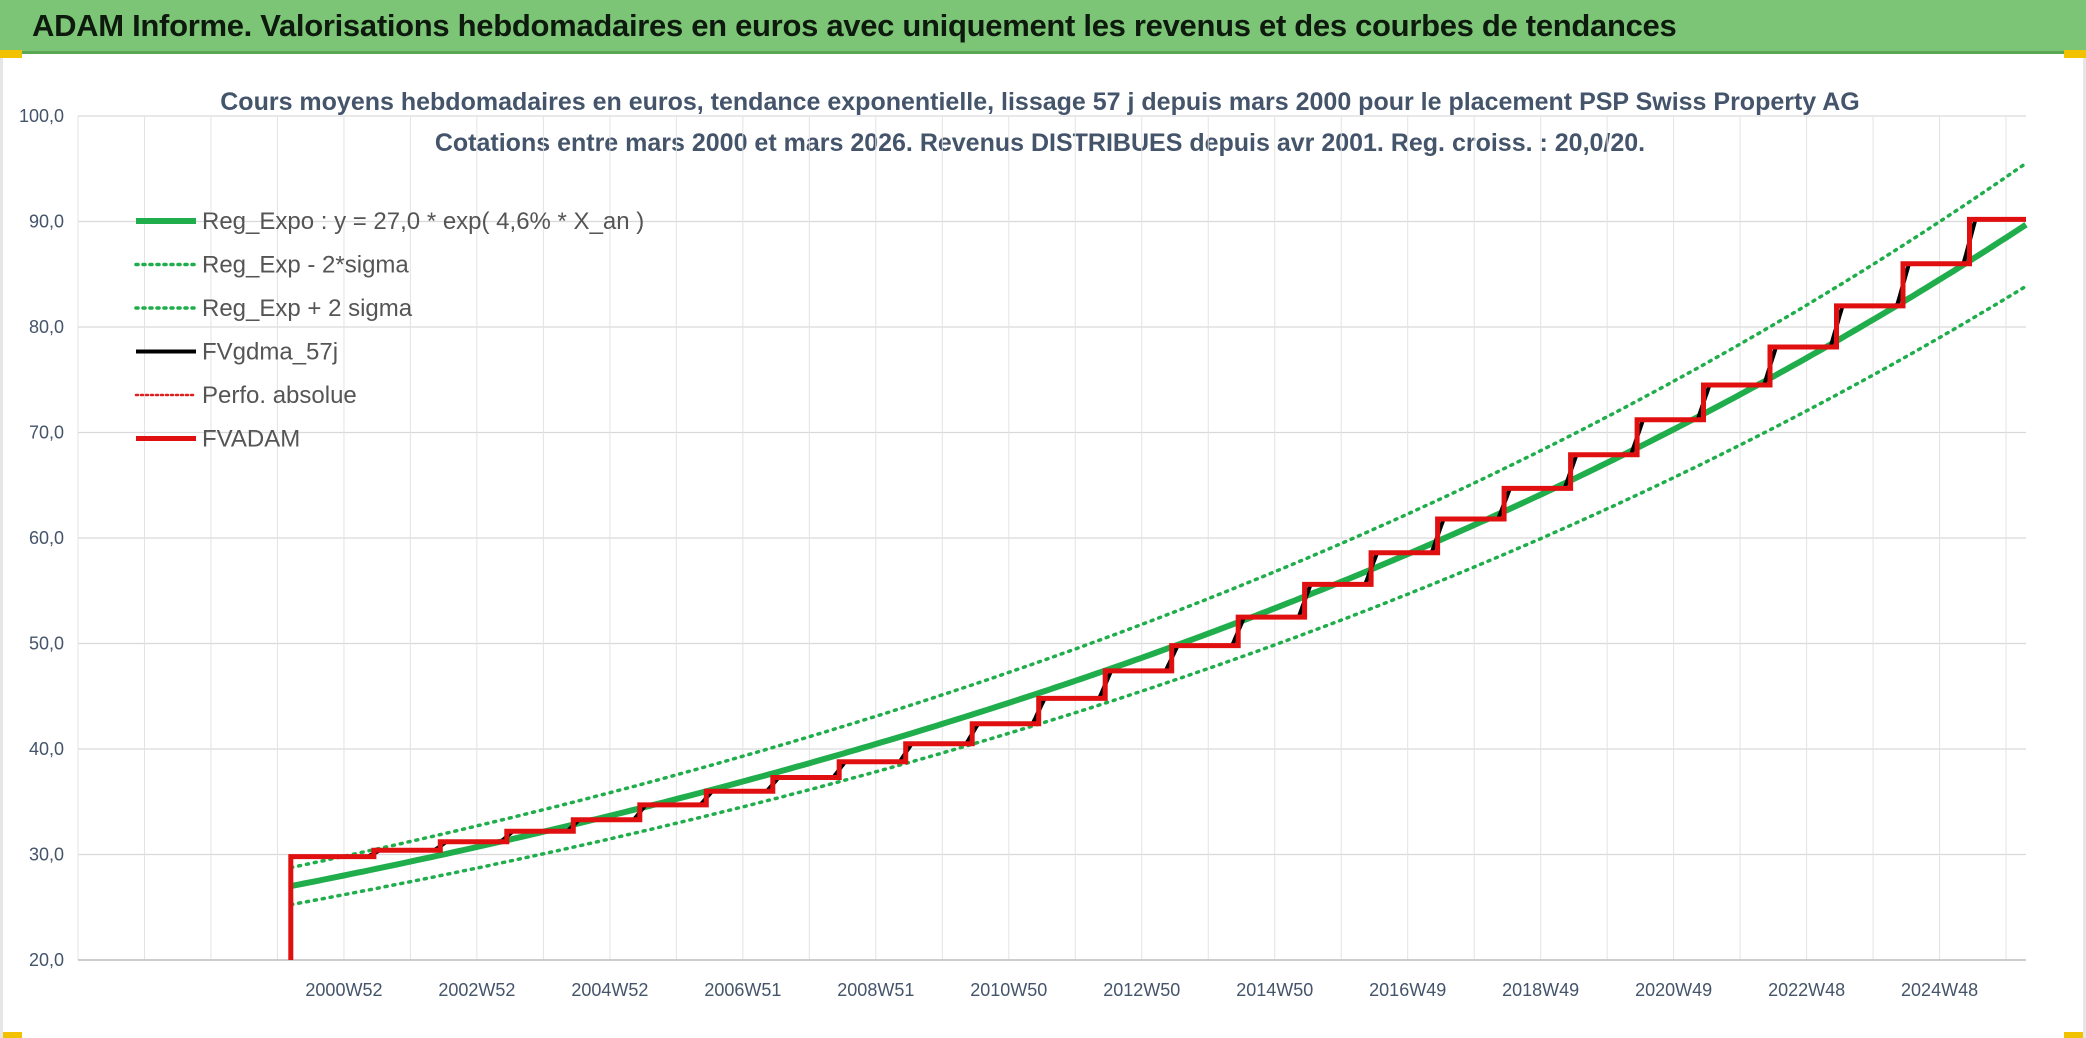  What do you see at coordinates (875, 990) in the screenshot?
I see `x-tick-label: 2008W51` at bounding box center [875, 990].